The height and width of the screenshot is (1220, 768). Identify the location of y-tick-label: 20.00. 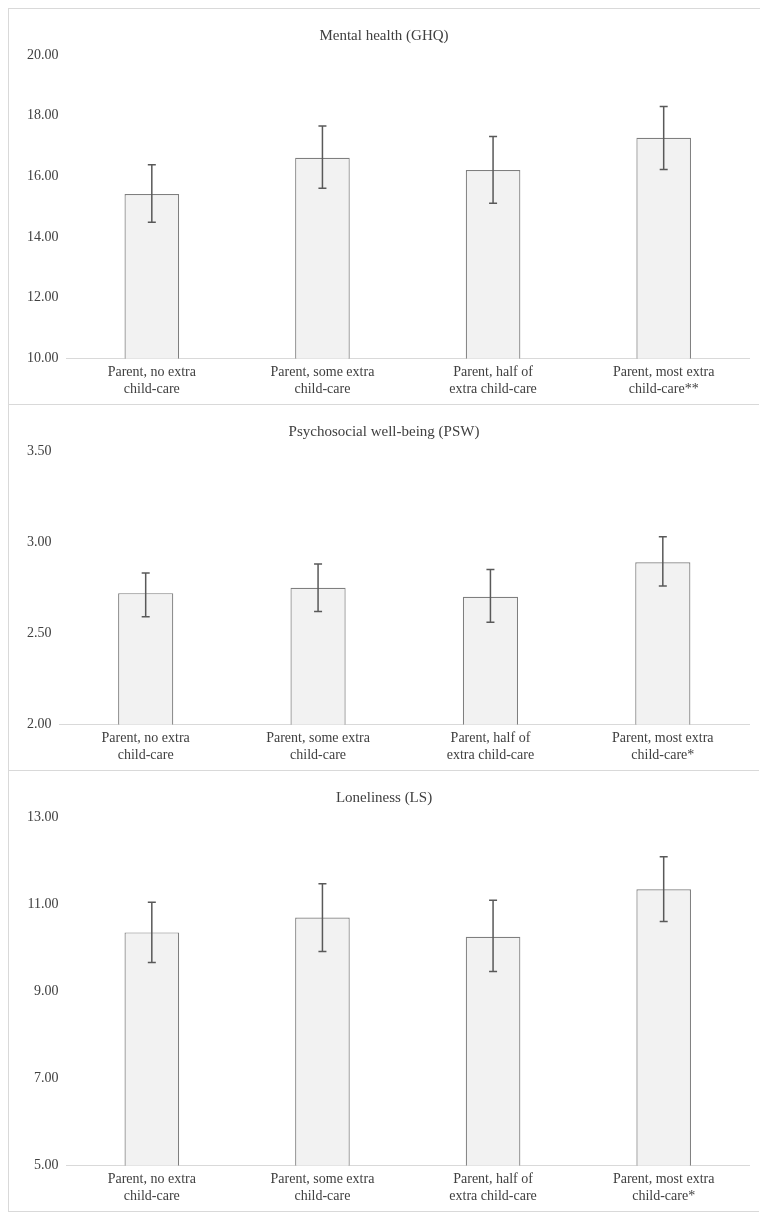
(43, 54).